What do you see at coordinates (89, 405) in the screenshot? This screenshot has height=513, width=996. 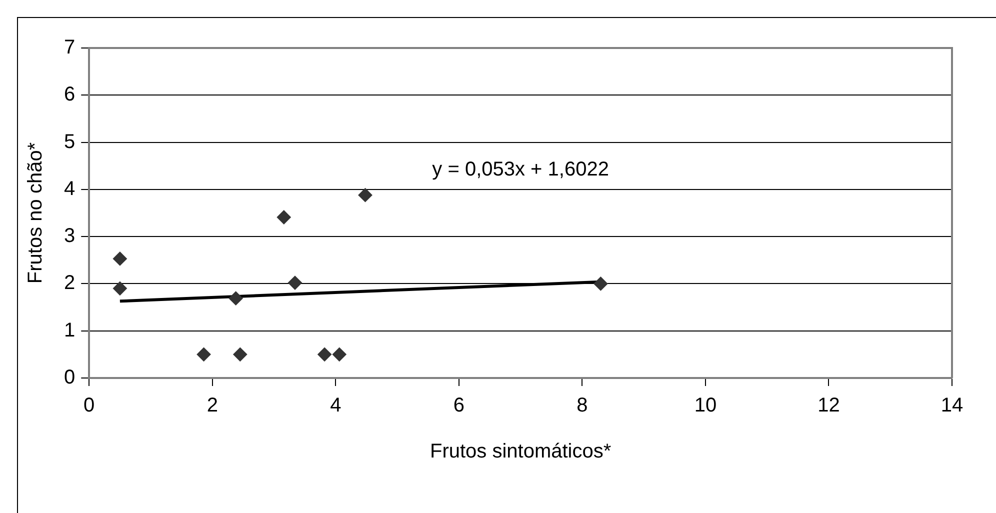 I see `x-tick-label: 0` at bounding box center [89, 405].